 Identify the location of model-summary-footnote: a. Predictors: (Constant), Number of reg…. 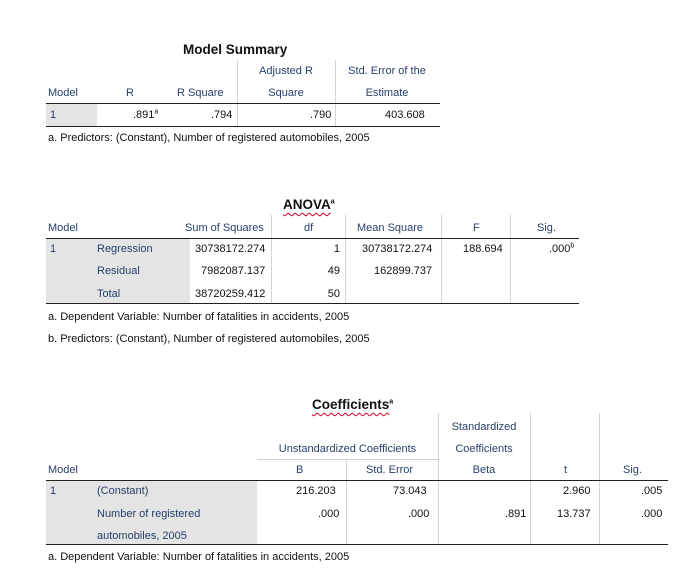
(209, 138).